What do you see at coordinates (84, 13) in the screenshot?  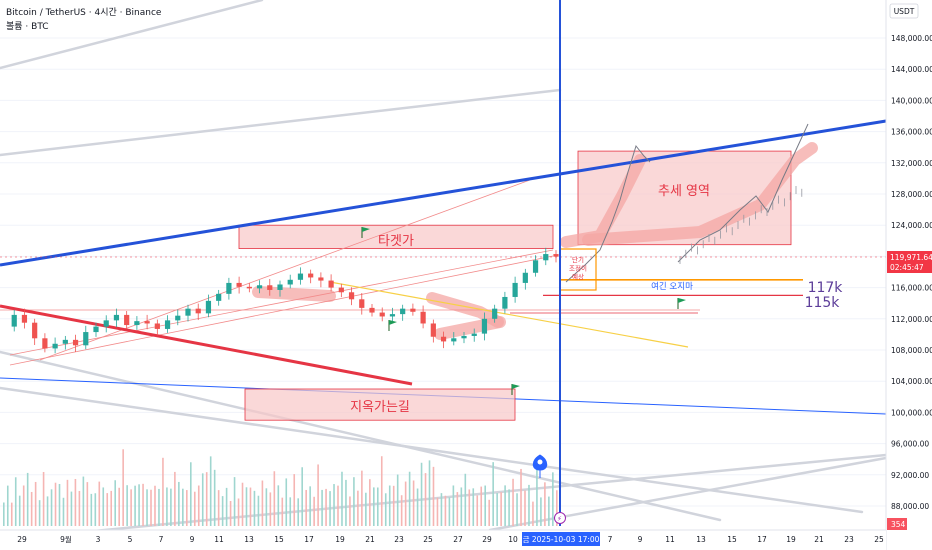 I see `symbol-title: Bitcoin / TetherUS · 4시간 · Binance` at bounding box center [84, 13].